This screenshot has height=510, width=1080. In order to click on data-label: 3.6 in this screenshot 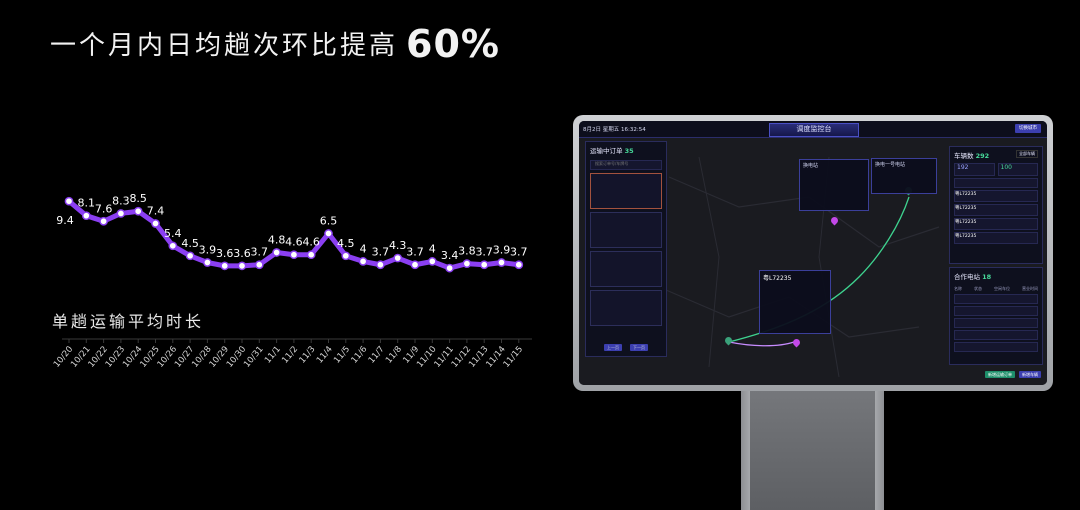, I will do `click(225, 253)`.